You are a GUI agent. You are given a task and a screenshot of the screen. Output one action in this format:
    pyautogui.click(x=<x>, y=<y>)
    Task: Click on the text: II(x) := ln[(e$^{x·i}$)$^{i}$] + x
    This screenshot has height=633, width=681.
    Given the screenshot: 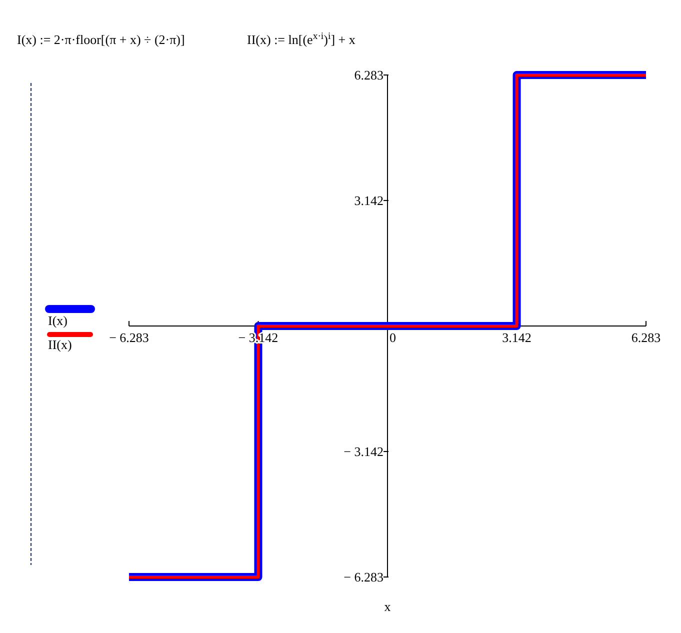 What is the action you would take?
    pyautogui.click(x=301, y=38)
    